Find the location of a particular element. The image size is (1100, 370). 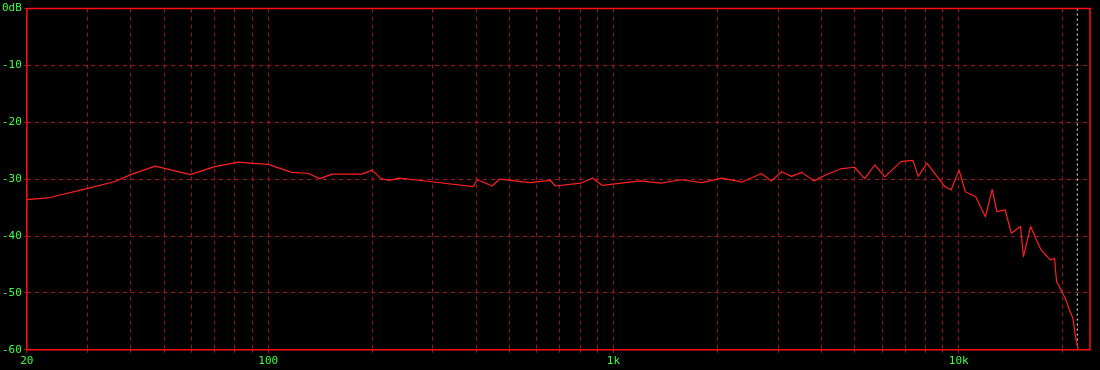

x-tick-label: 1k is located at coordinates (613, 361).